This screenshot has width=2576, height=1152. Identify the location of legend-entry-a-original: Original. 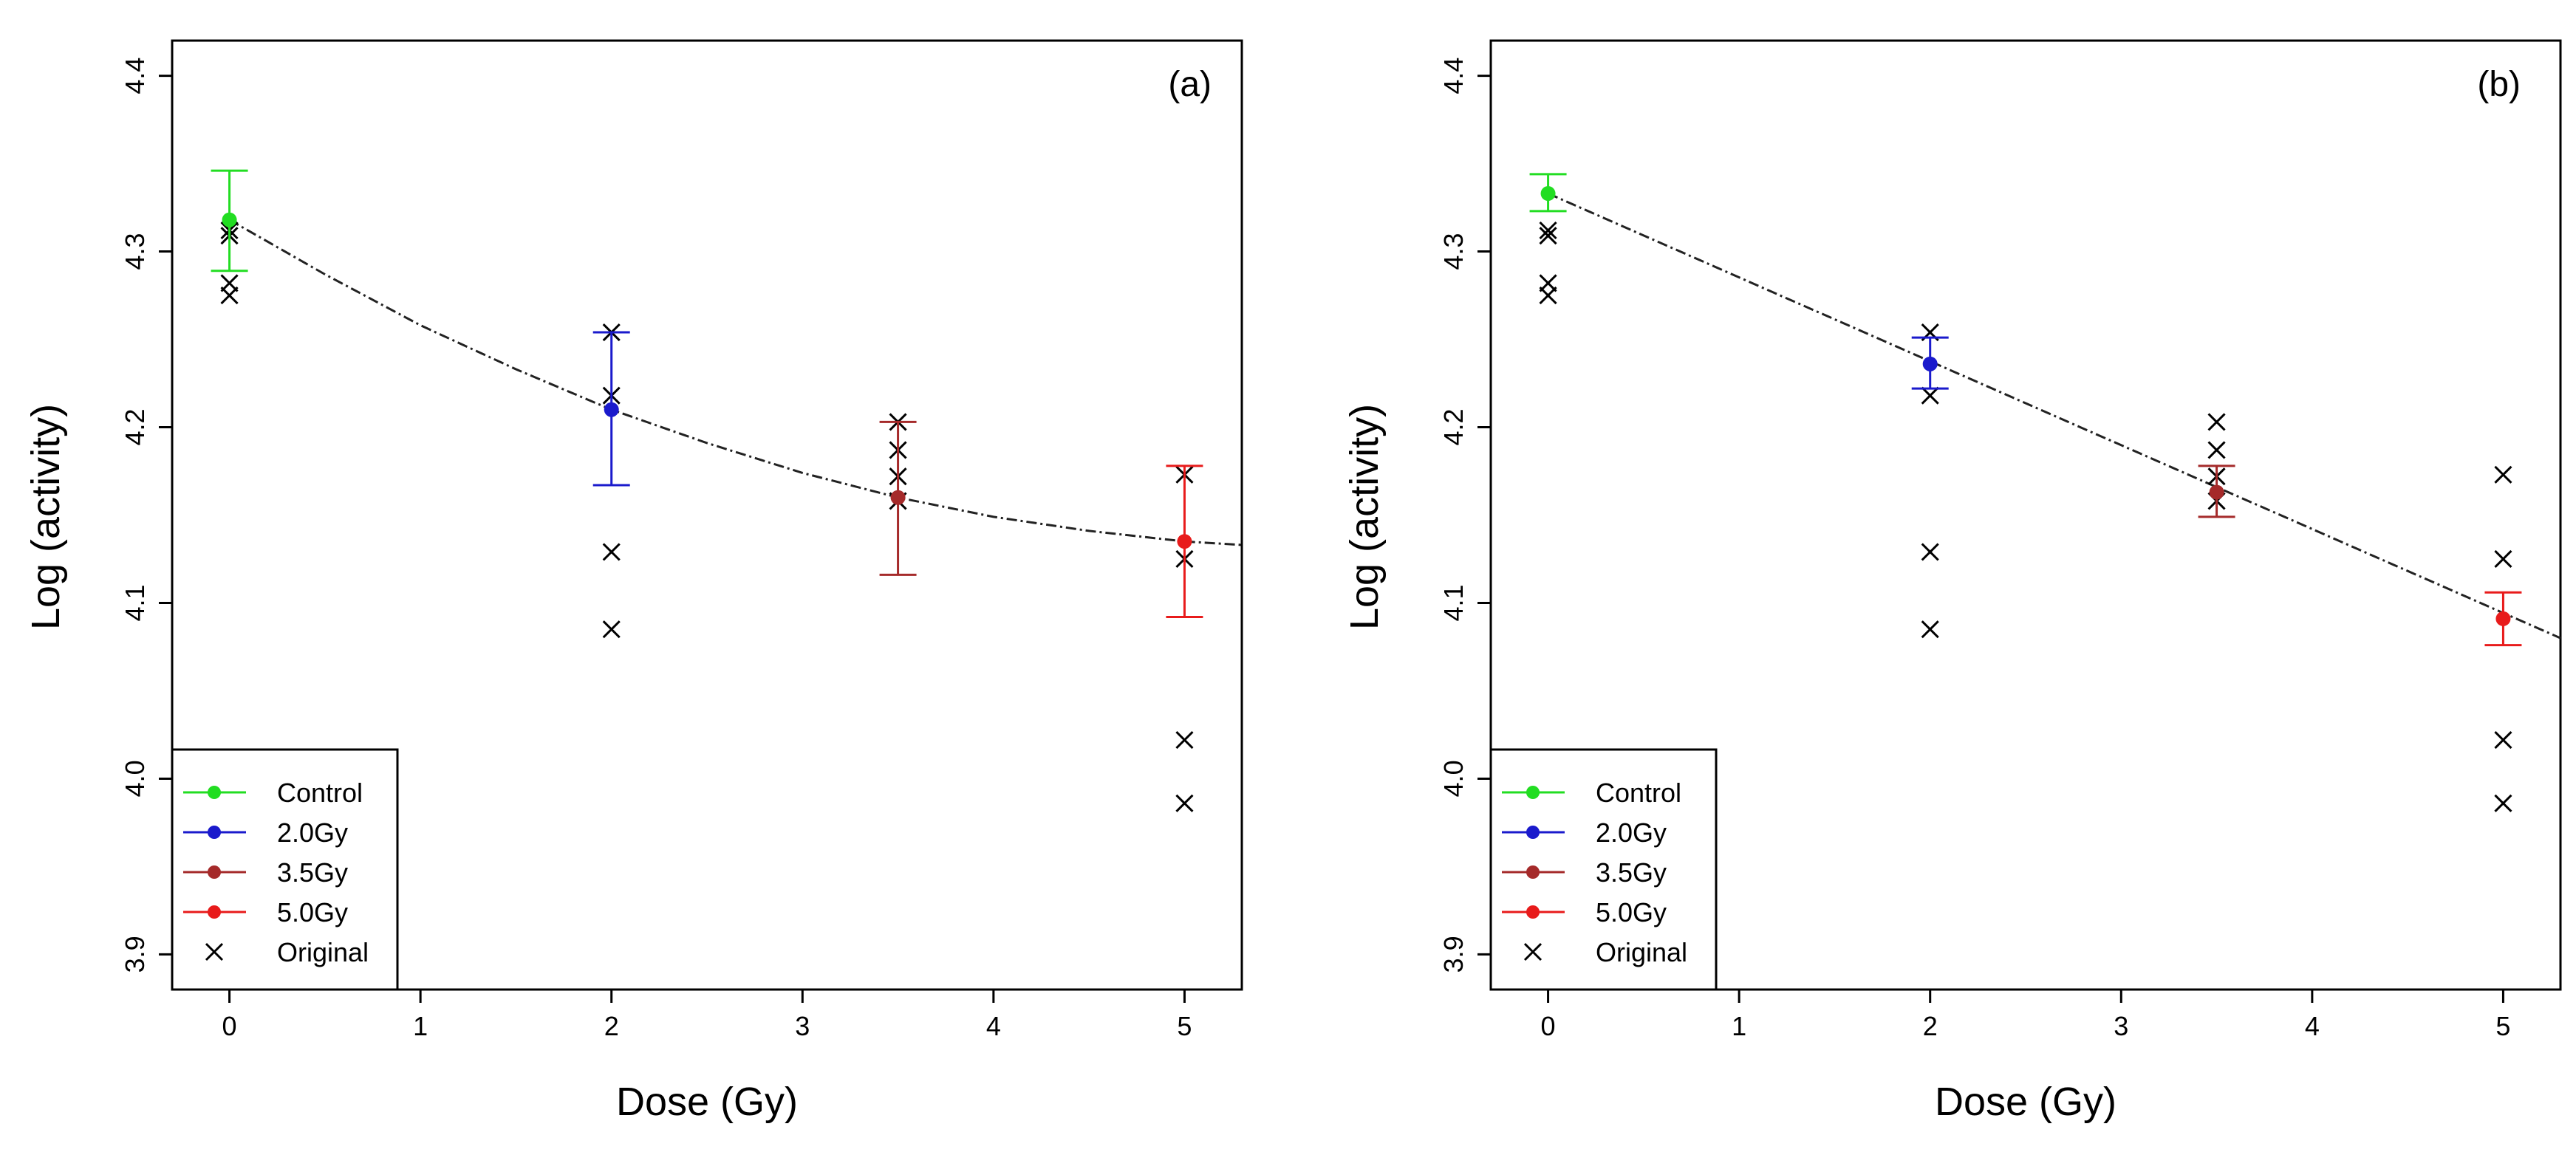
(287, 952).